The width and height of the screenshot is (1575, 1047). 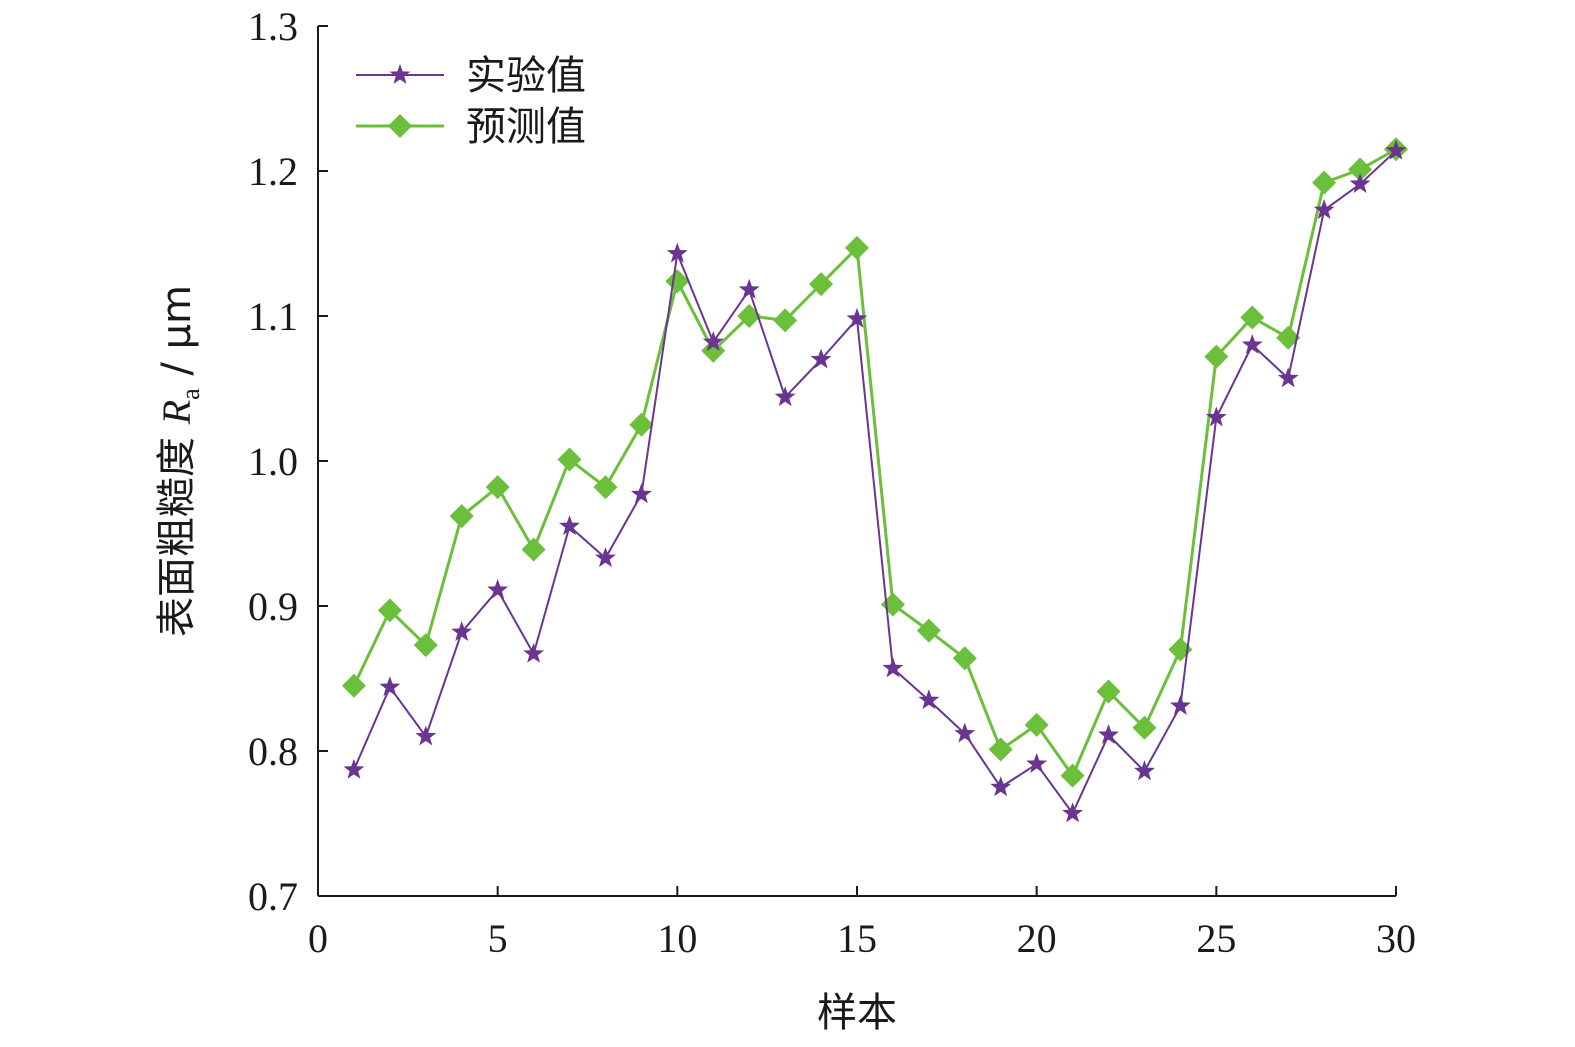 I want to click on y-axis-title-symbol: R, so click(x=176, y=412).